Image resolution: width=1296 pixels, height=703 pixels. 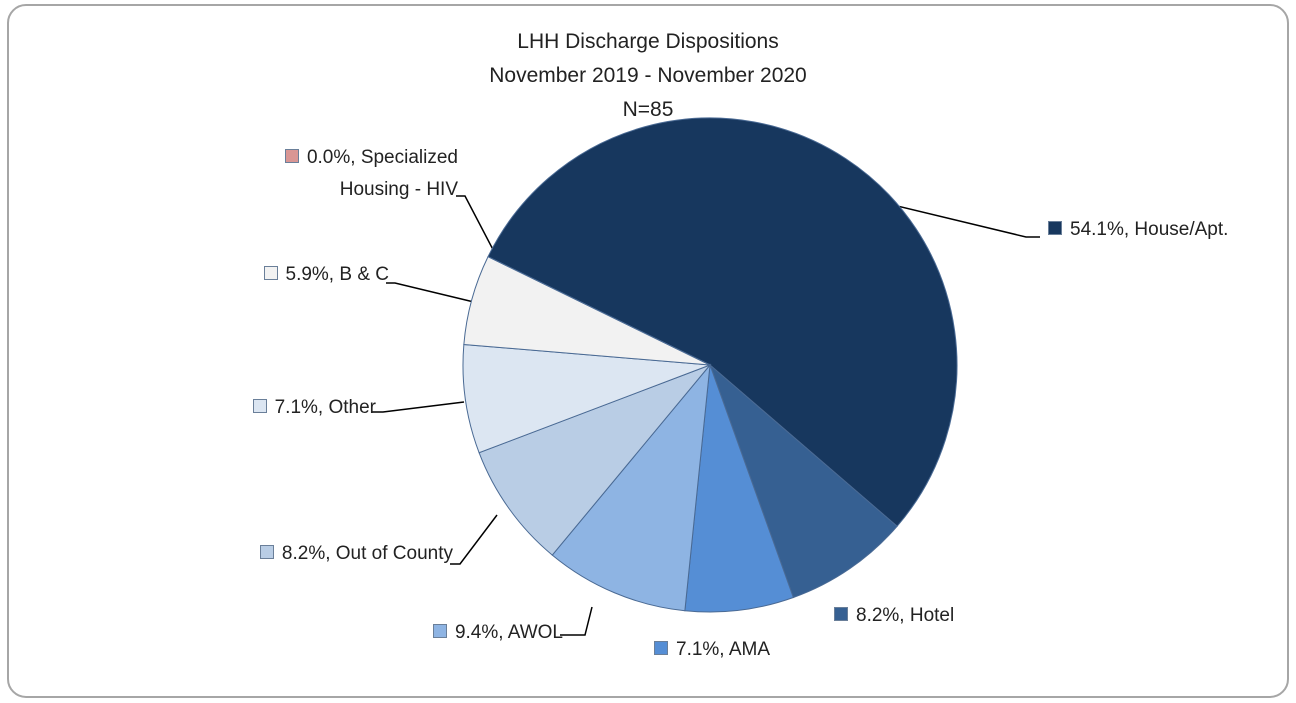 I want to click on data-label: 7.1%, AMA, so click(x=712, y=650).